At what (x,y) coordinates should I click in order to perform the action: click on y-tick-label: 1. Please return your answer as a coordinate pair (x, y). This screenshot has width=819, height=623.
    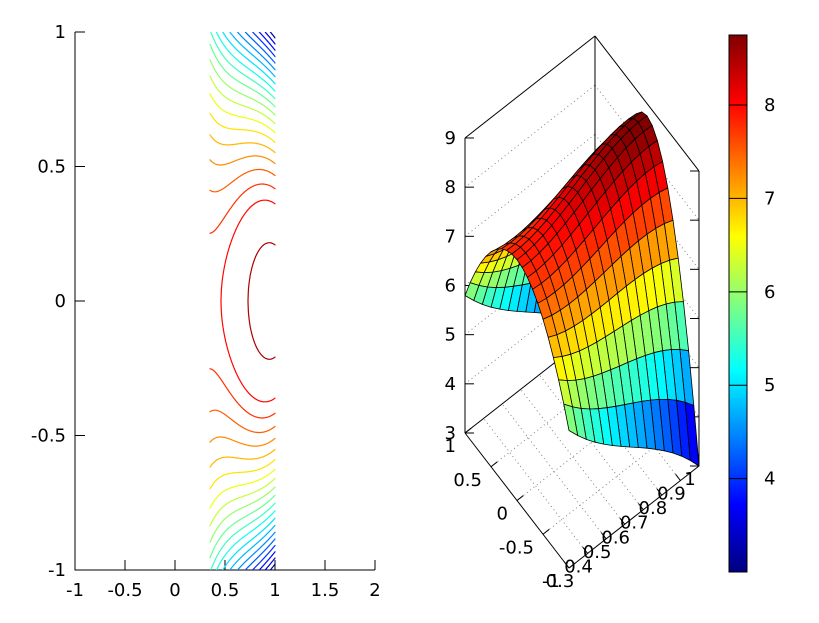
    Looking at the image, I should click on (60, 32).